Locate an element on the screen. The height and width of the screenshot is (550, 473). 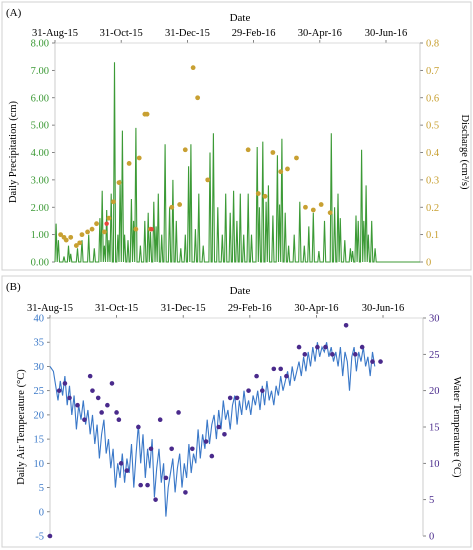
x-tick-label: 30-Apr-16 is located at coordinates (320, 33).